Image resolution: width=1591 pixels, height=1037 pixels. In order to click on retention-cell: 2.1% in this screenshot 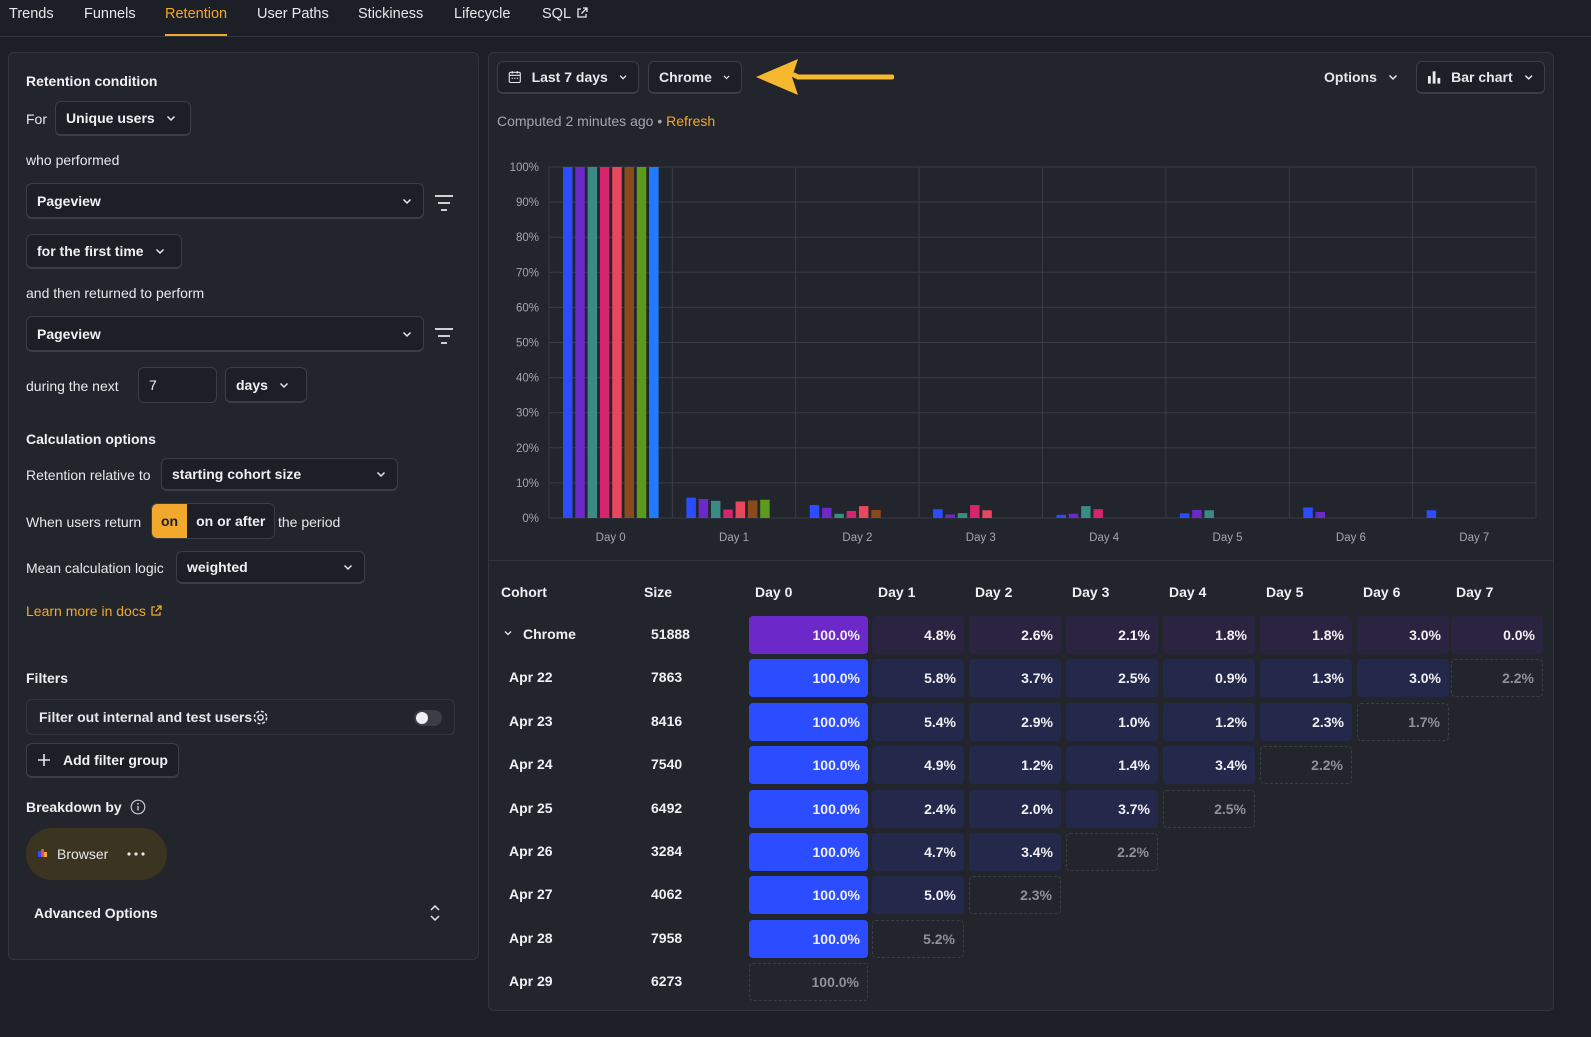, I will do `click(1112, 635)`.